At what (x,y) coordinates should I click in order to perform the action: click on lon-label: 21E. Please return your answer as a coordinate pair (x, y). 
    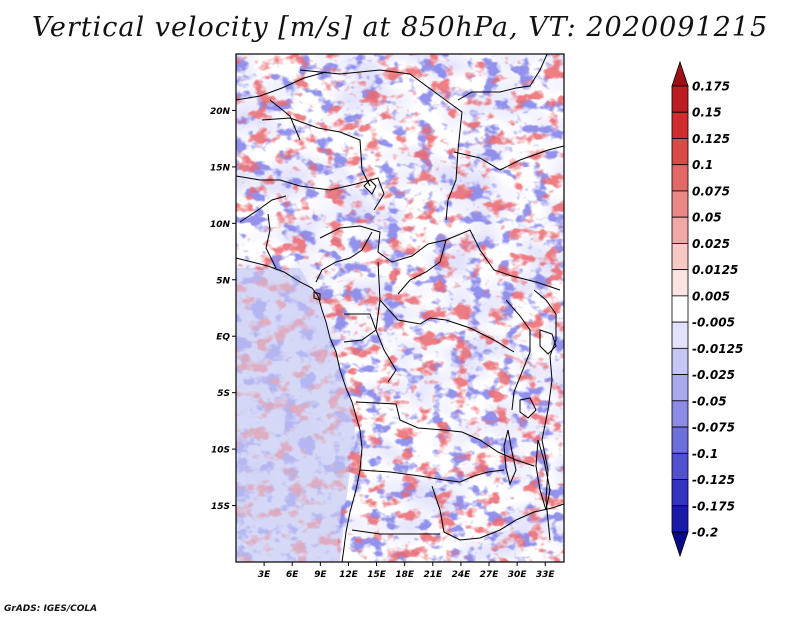
    Looking at the image, I should click on (433, 575).